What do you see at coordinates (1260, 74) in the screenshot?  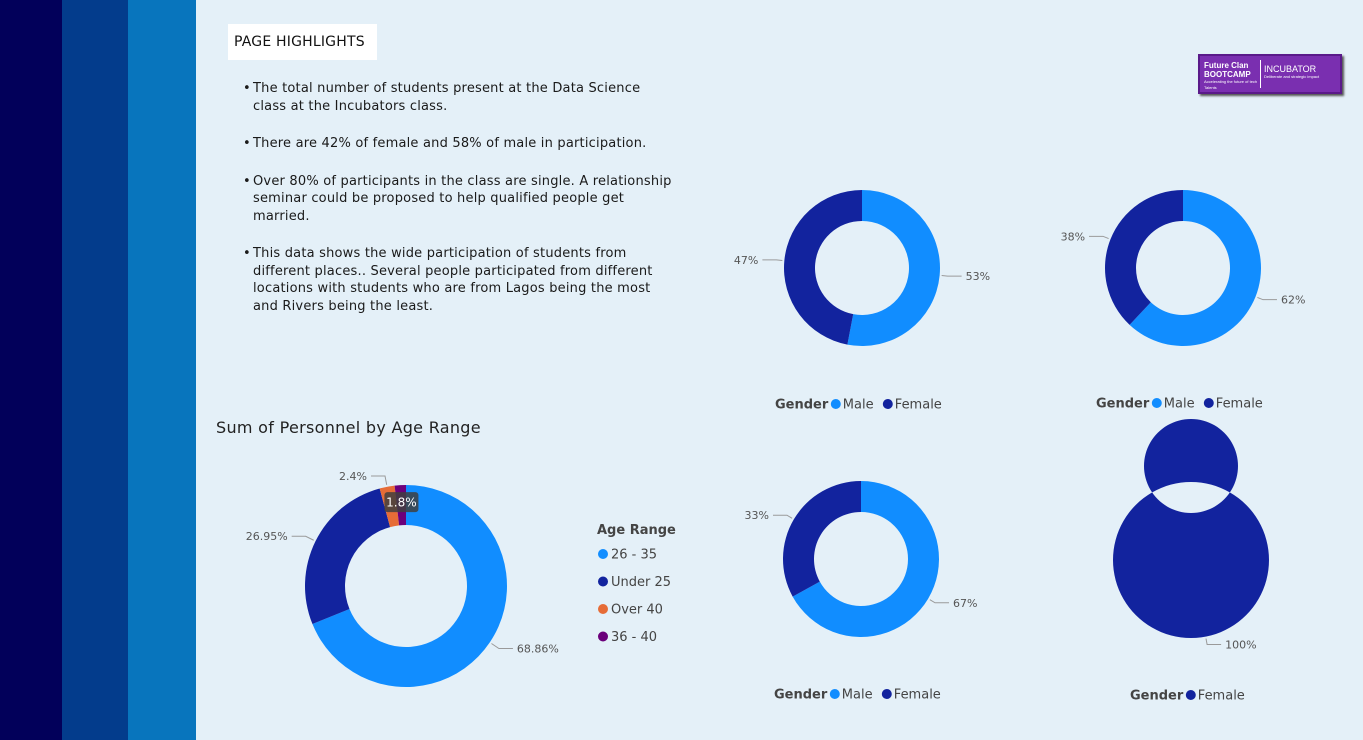 I see `logo-separator` at bounding box center [1260, 74].